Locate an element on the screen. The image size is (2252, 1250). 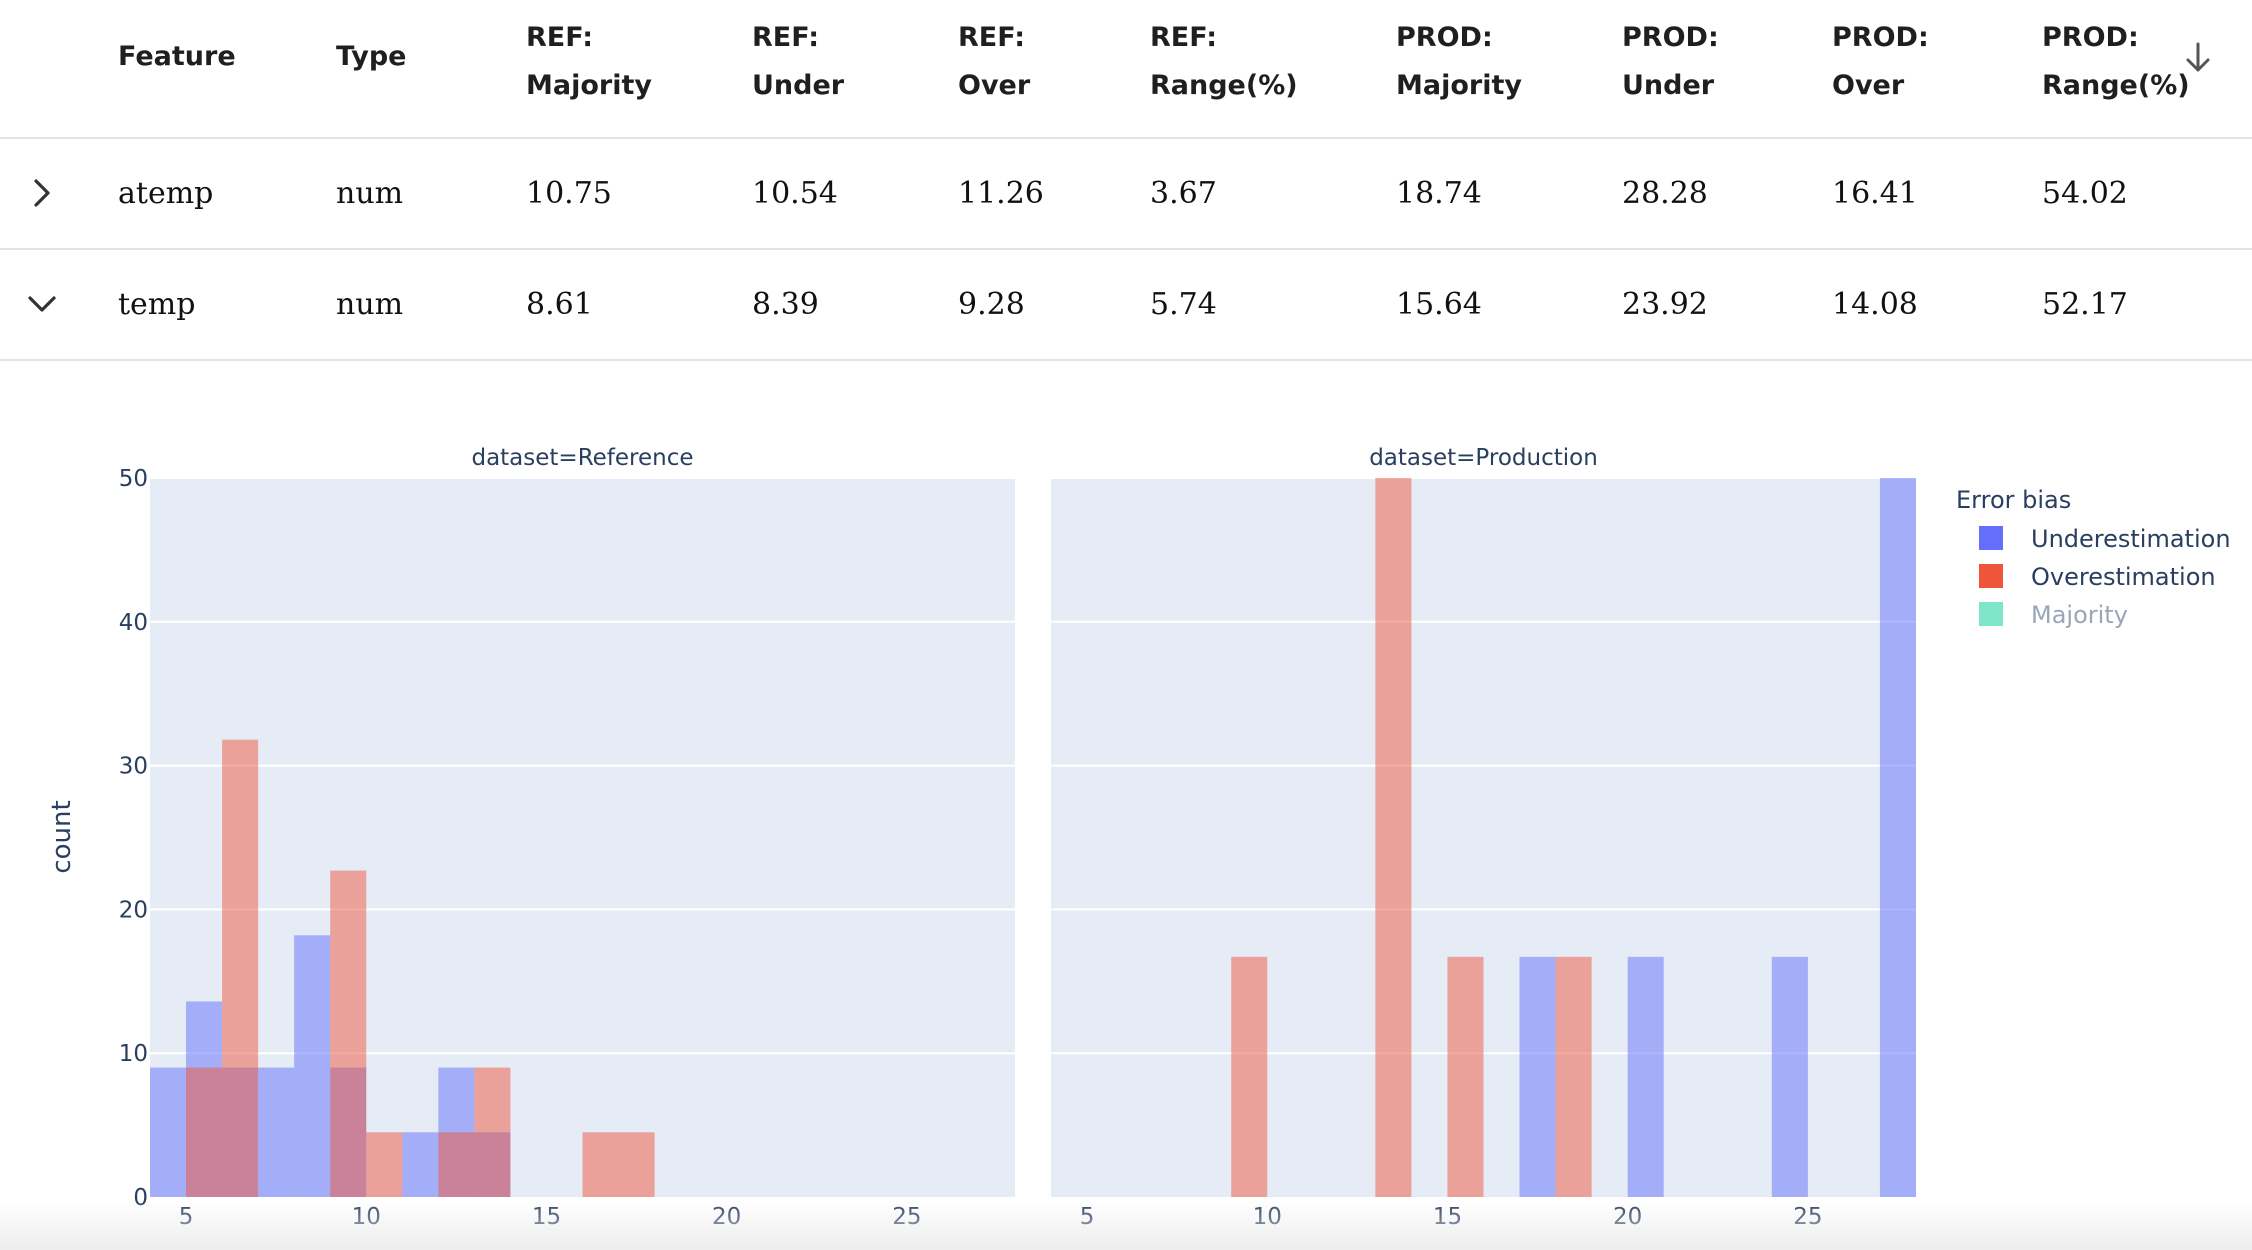
legend-item-underestimation: Underestimation is located at coordinates (2131, 539).